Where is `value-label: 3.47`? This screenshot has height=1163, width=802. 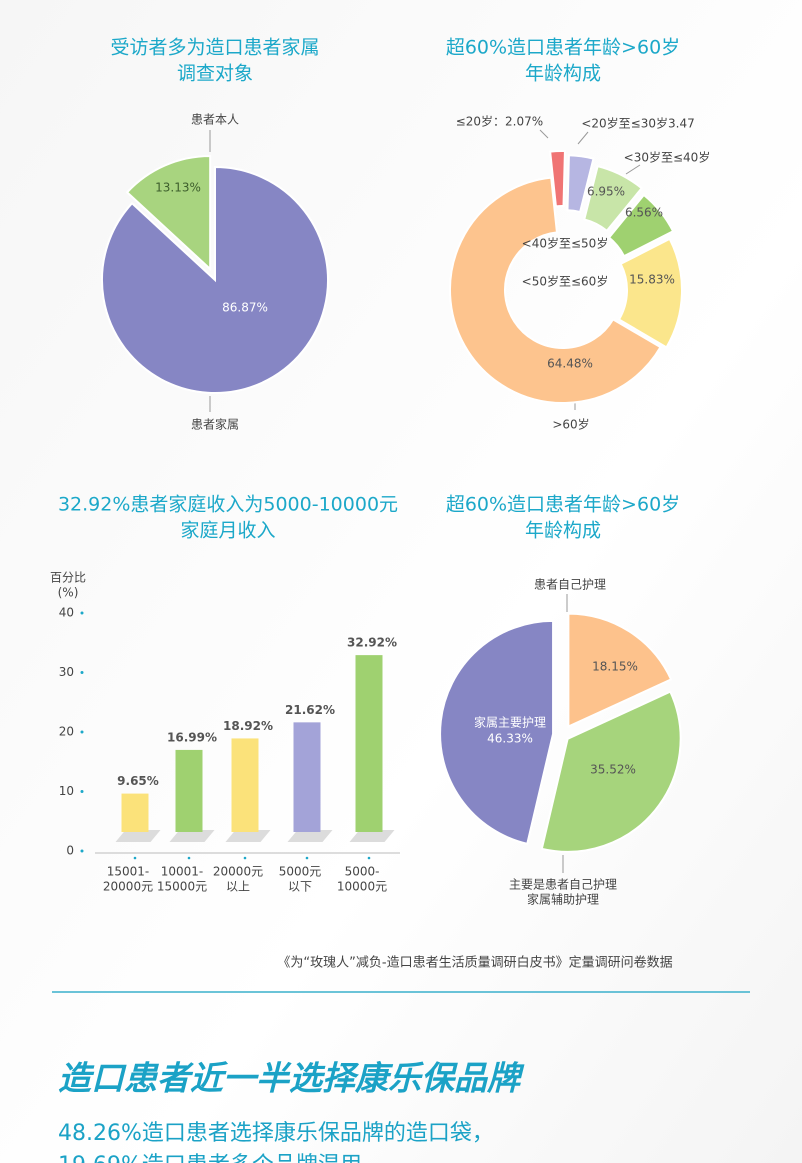
value-label: 3.47 is located at coordinates (681, 124).